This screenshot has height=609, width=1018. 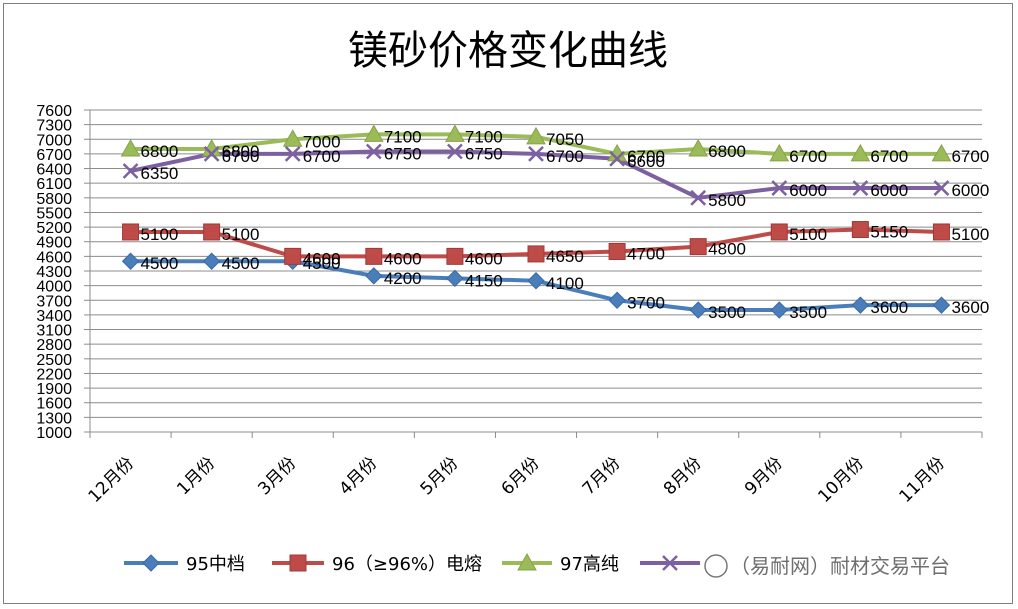 I want to click on x-tick-label: 5月份, so click(x=440, y=476).